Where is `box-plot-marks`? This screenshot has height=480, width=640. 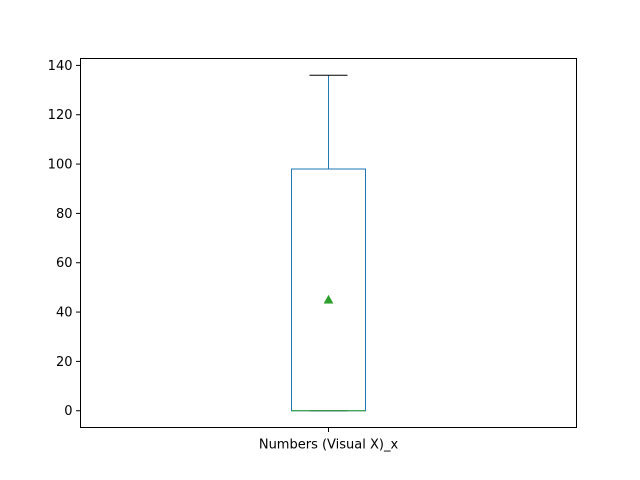 box-plot-marks is located at coordinates (328, 243).